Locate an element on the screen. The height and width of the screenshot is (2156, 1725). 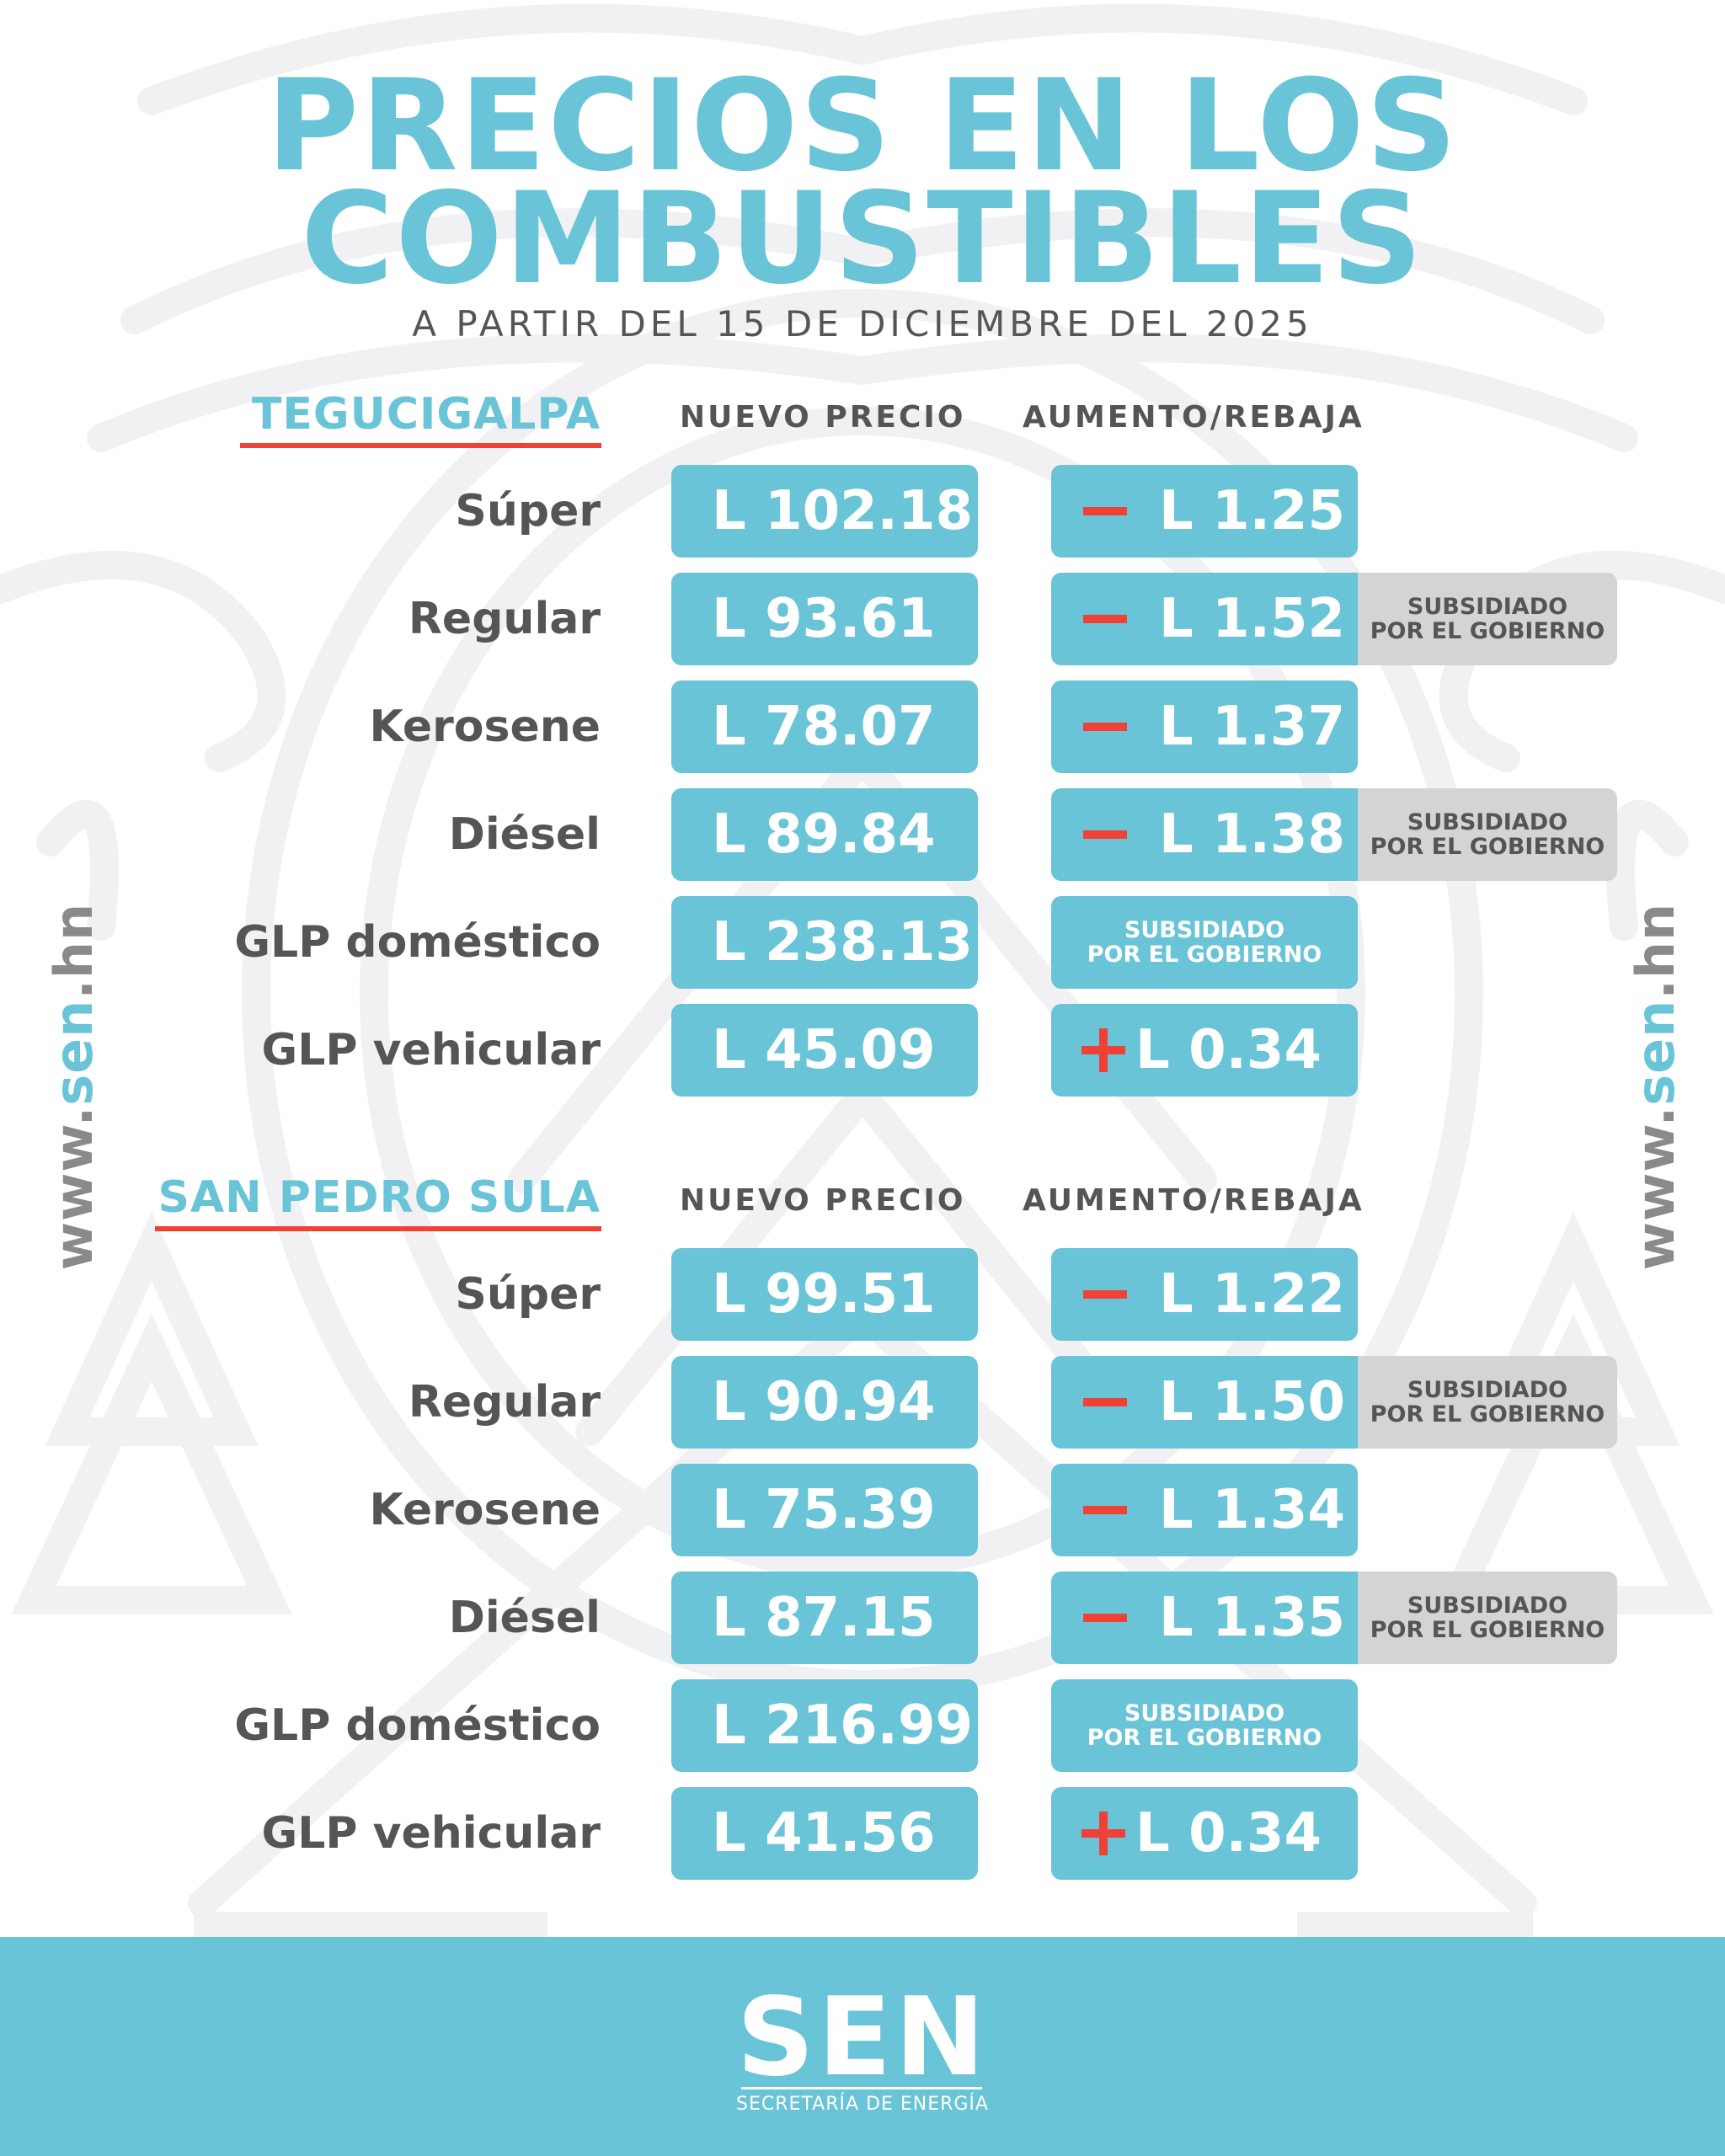
city-heading: TEGUCIGALPA is located at coordinates (426, 414).